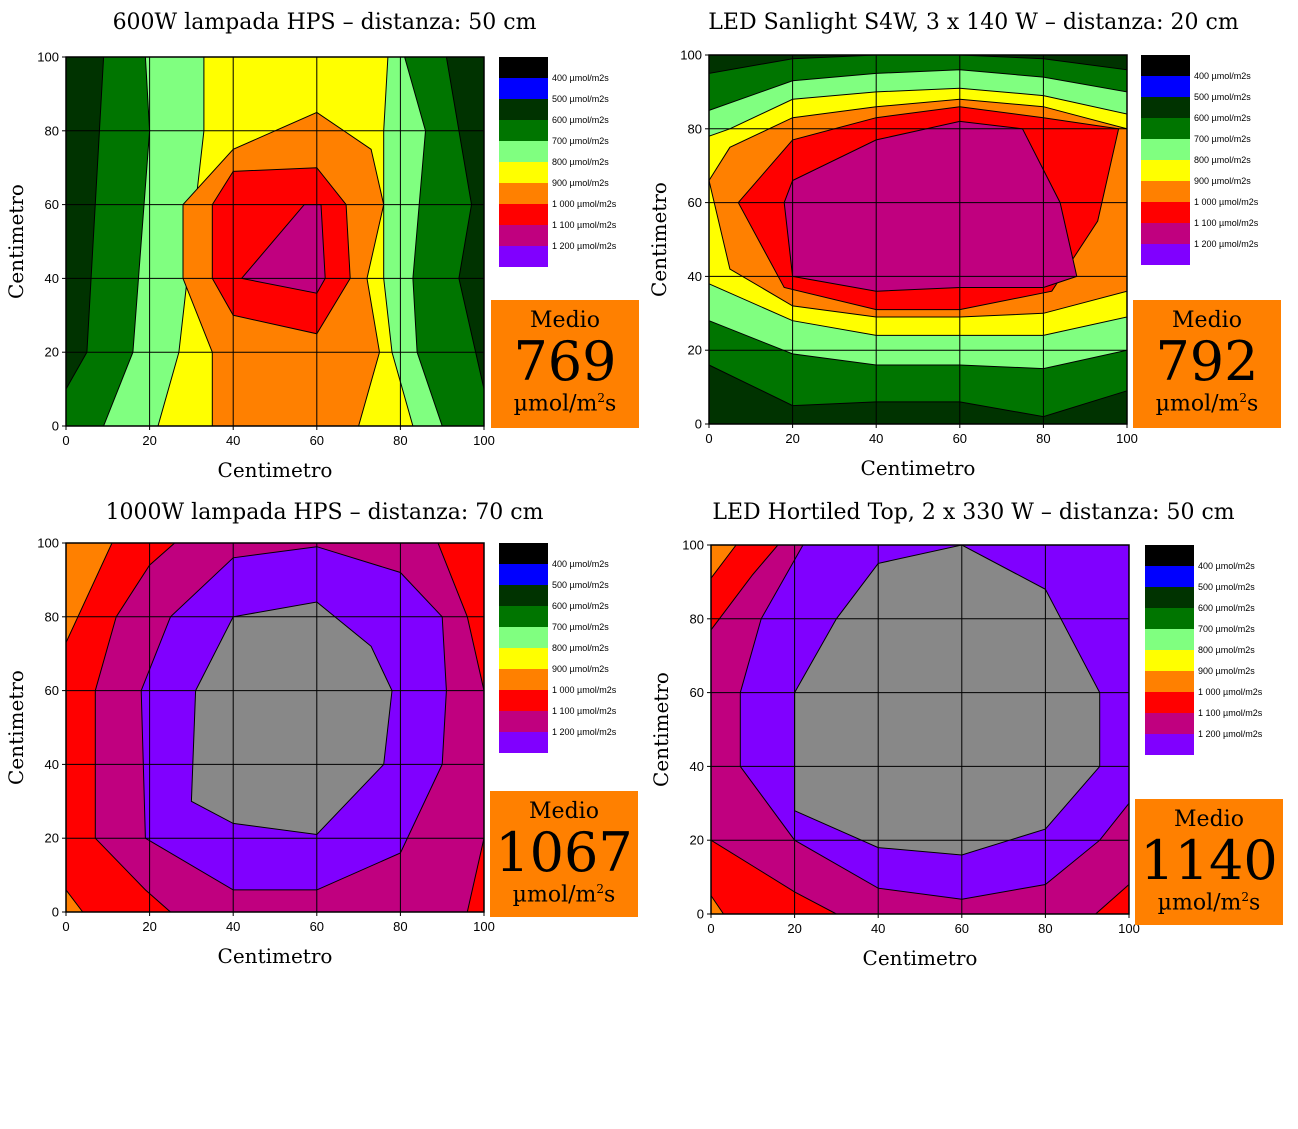  I want to click on average-value: 769, so click(565, 361).